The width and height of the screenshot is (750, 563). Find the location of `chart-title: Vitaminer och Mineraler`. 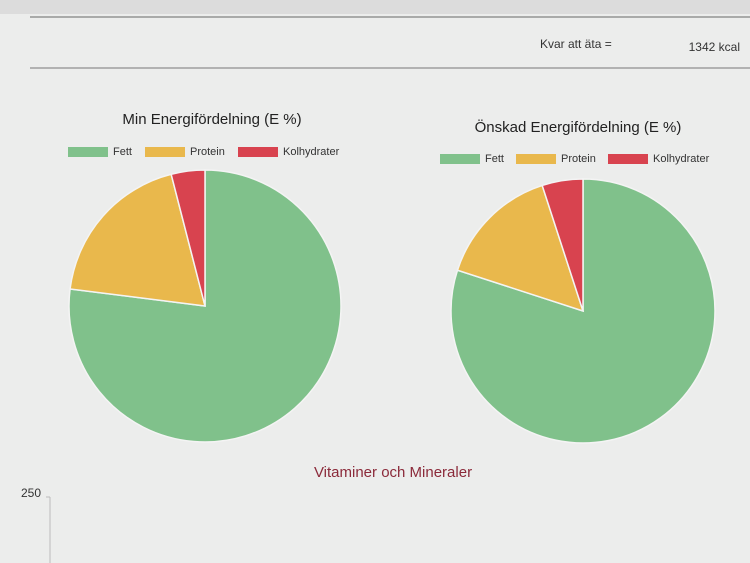

chart-title: Vitaminer och Mineraler is located at coordinates (393, 472).